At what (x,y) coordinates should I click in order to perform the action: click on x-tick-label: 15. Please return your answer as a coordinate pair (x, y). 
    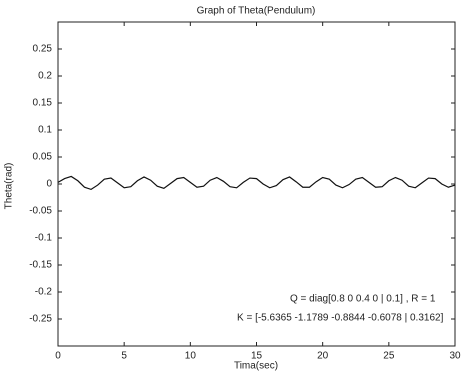
    Looking at the image, I should click on (257, 356).